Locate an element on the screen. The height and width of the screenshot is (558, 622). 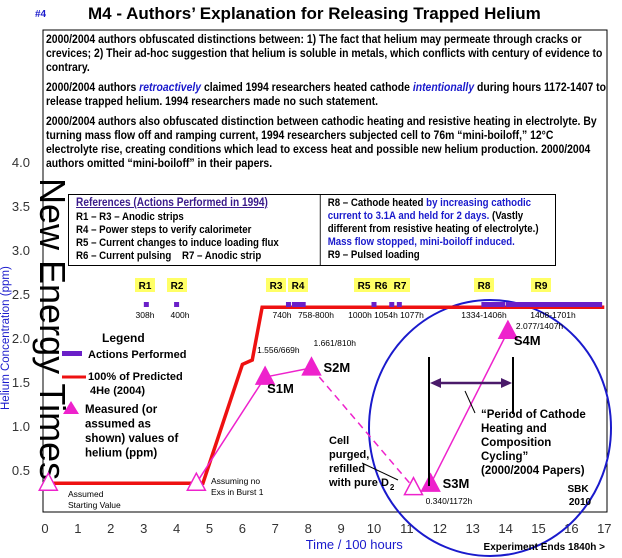
slide-number: #4 is located at coordinates (41, 14).